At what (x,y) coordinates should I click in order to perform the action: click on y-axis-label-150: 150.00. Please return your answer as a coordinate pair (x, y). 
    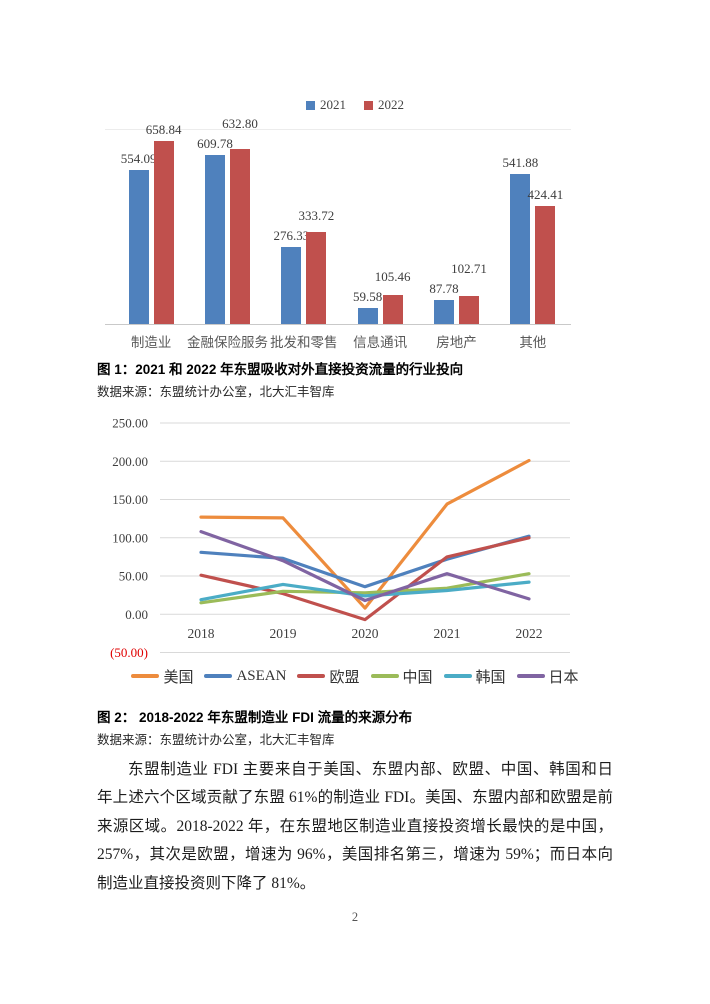
    Looking at the image, I should click on (130, 499).